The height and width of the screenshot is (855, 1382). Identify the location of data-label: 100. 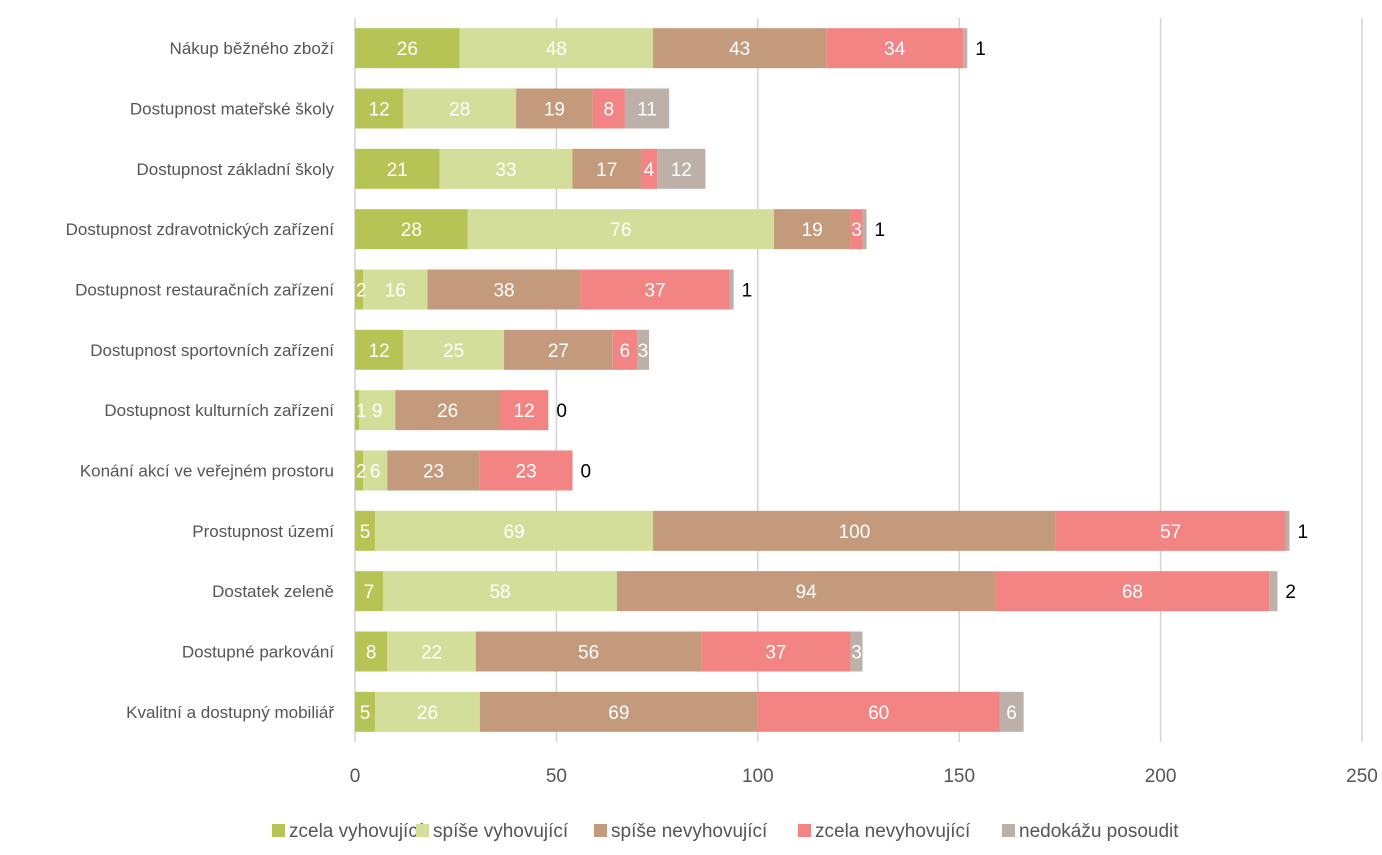
(855, 532).